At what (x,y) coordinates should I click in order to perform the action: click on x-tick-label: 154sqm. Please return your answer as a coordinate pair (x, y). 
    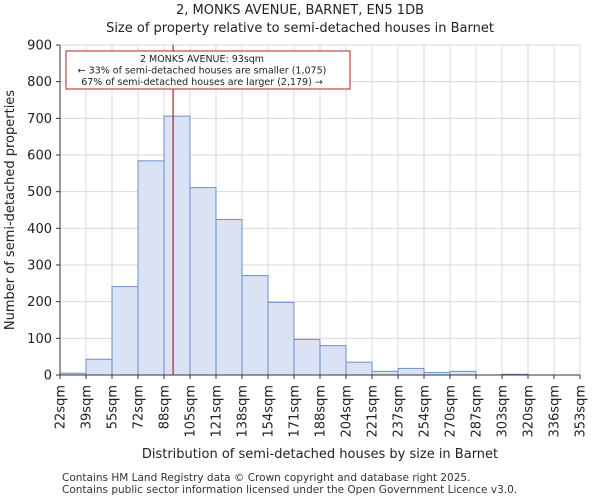
    Looking at the image, I should click on (269, 411).